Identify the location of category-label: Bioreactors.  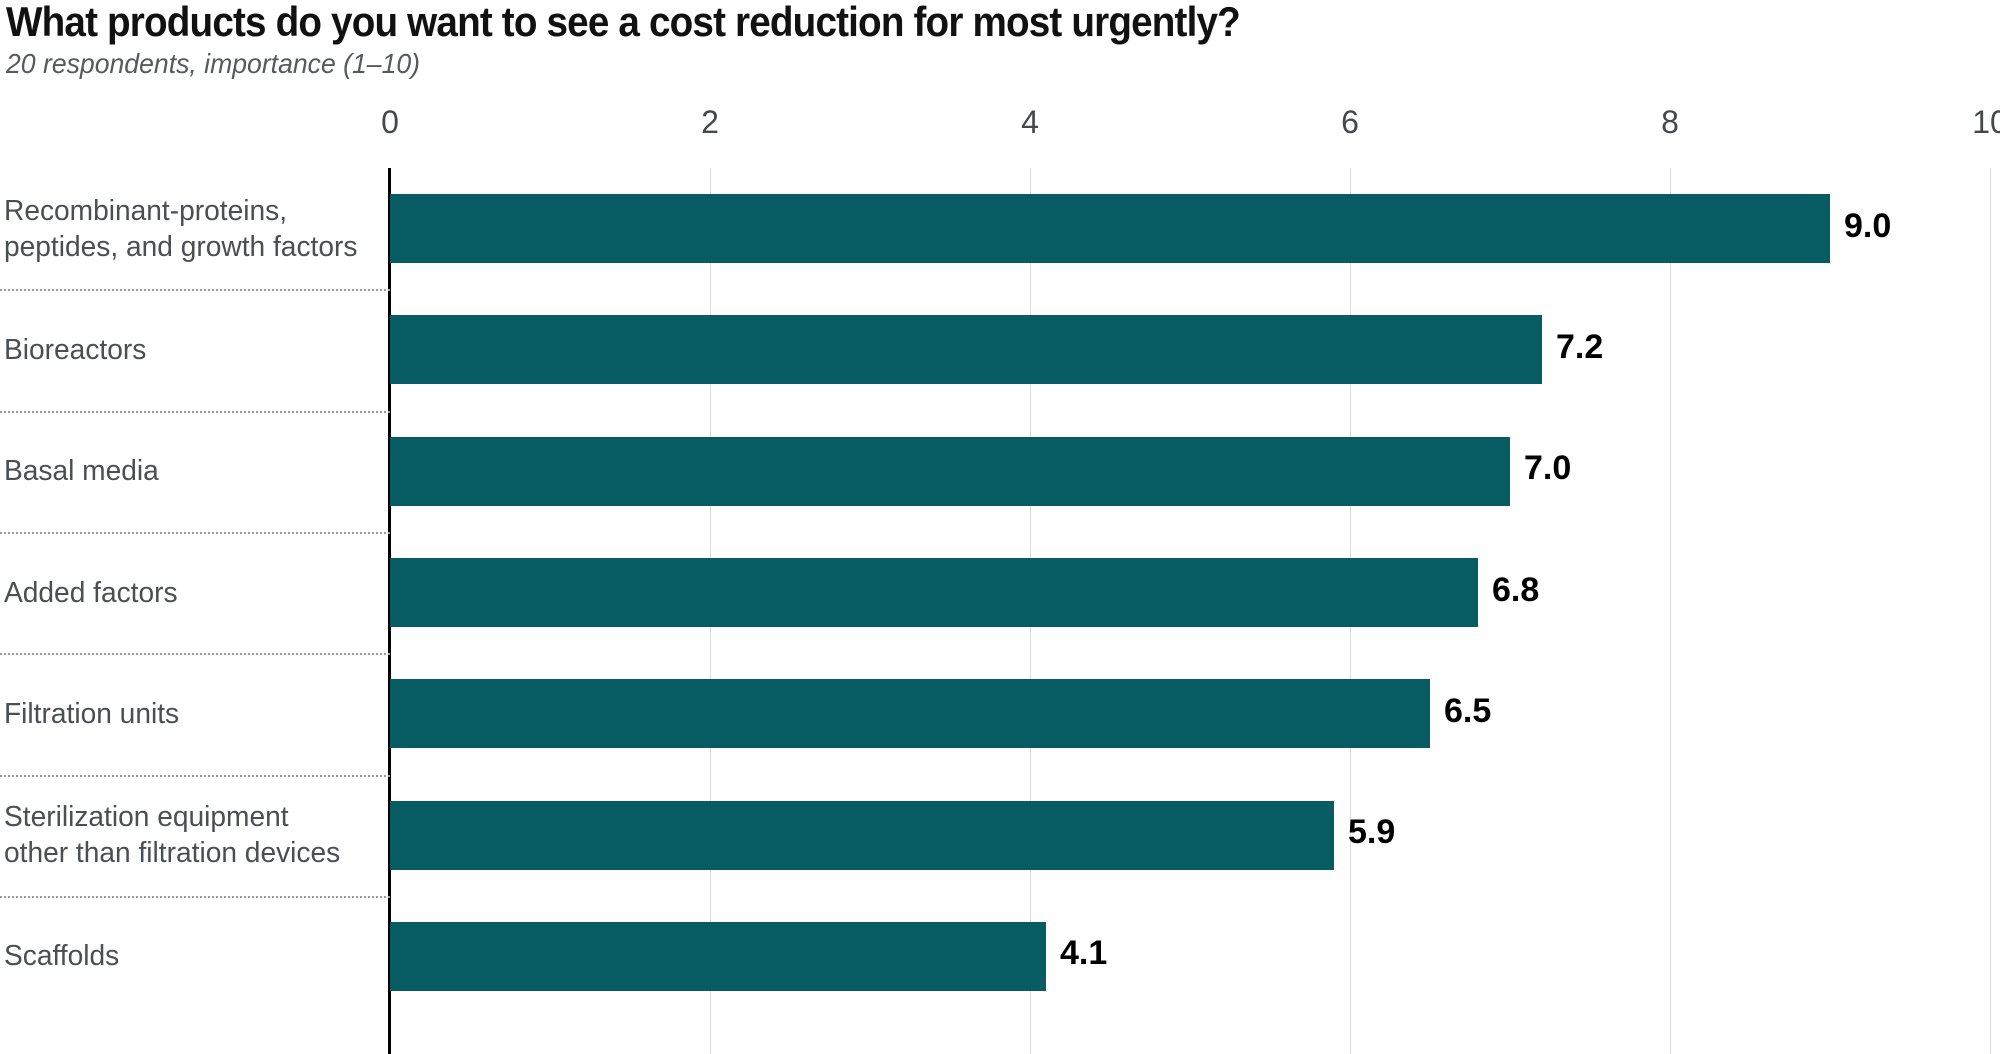
(75, 349).